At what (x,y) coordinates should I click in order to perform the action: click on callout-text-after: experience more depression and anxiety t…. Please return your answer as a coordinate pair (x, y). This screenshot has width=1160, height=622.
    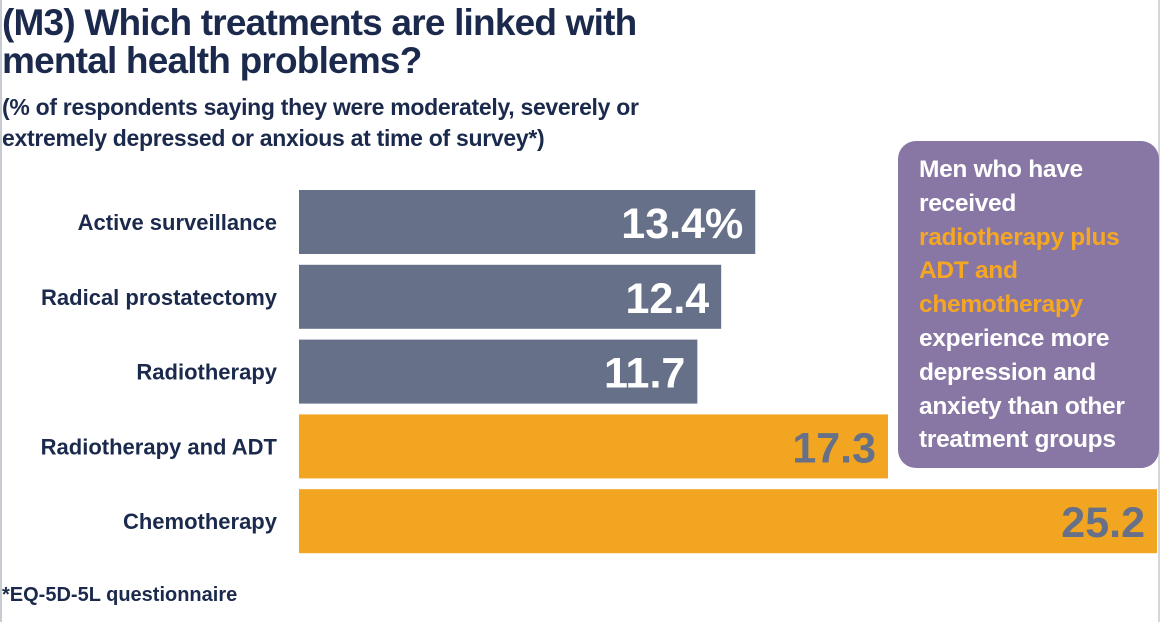
    Looking at the image, I should click on (1022, 389).